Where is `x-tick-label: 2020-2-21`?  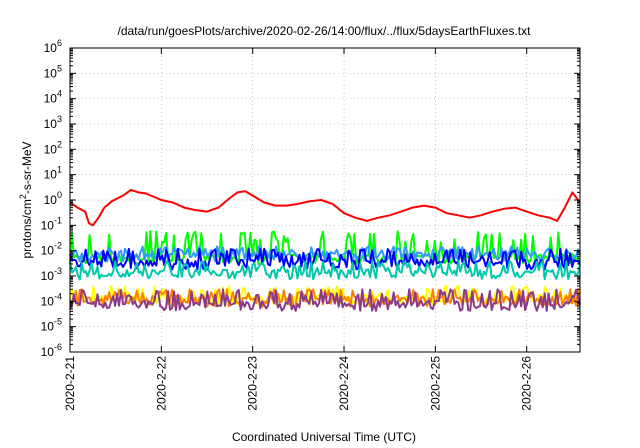
x-tick-label: 2020-2-21 is located at coordinates (70, 383).